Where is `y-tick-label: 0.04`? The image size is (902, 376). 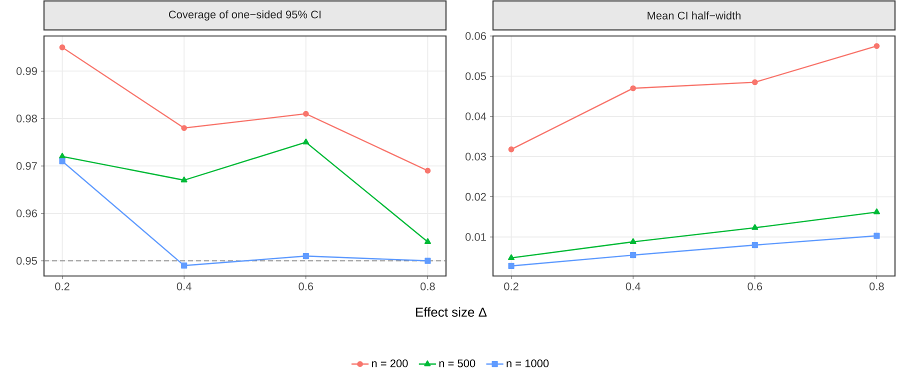
y-tick-label: 0.04 is located at coordinates (475, 116).